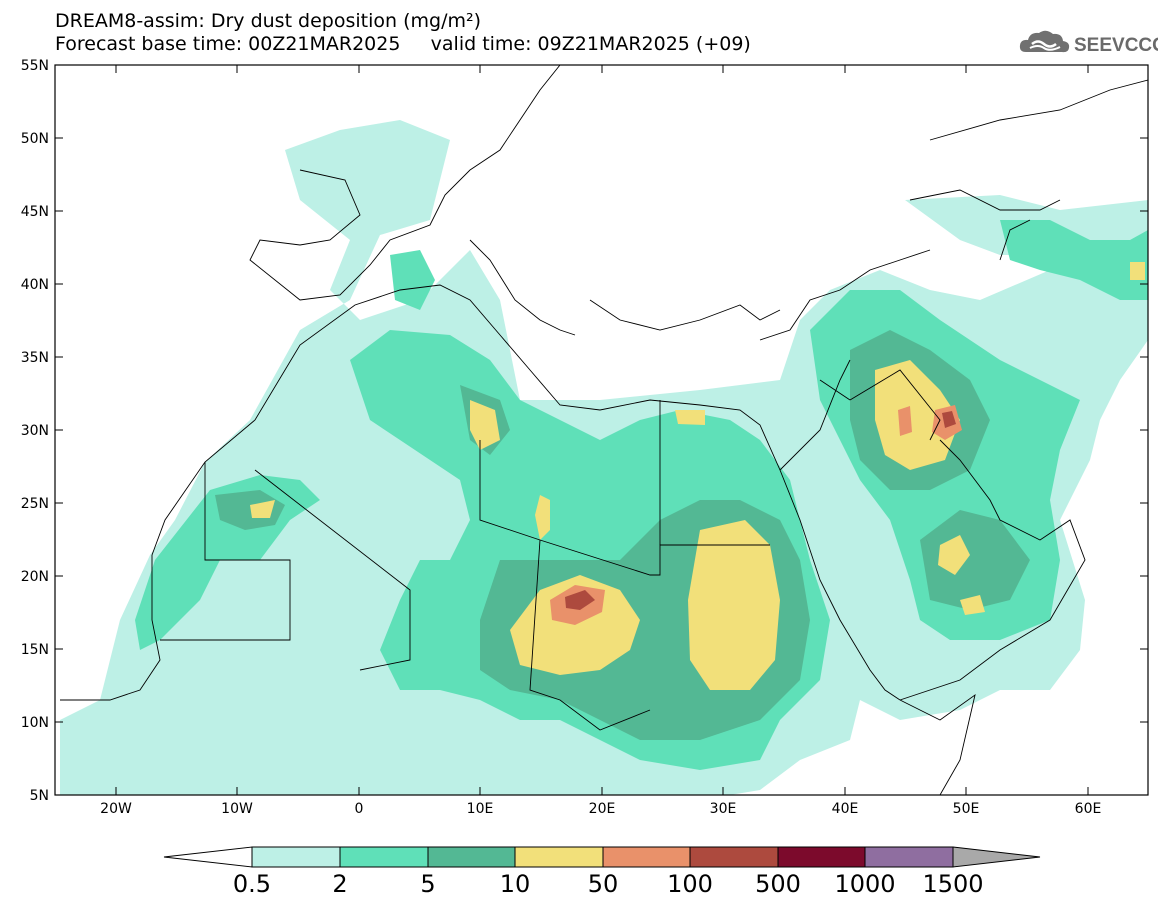  I want to click on lat-label: 10N, so click(35, 723).